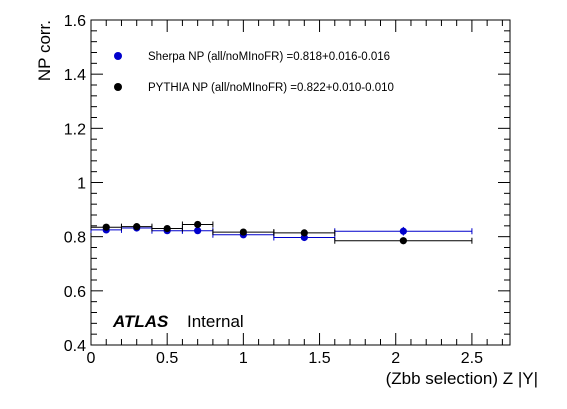 The height and width of the screenshot is (409, 567). Describe the element at coordinates (319, 358) in the screenshot. I see `x-tick-label: 1.5` at that location.